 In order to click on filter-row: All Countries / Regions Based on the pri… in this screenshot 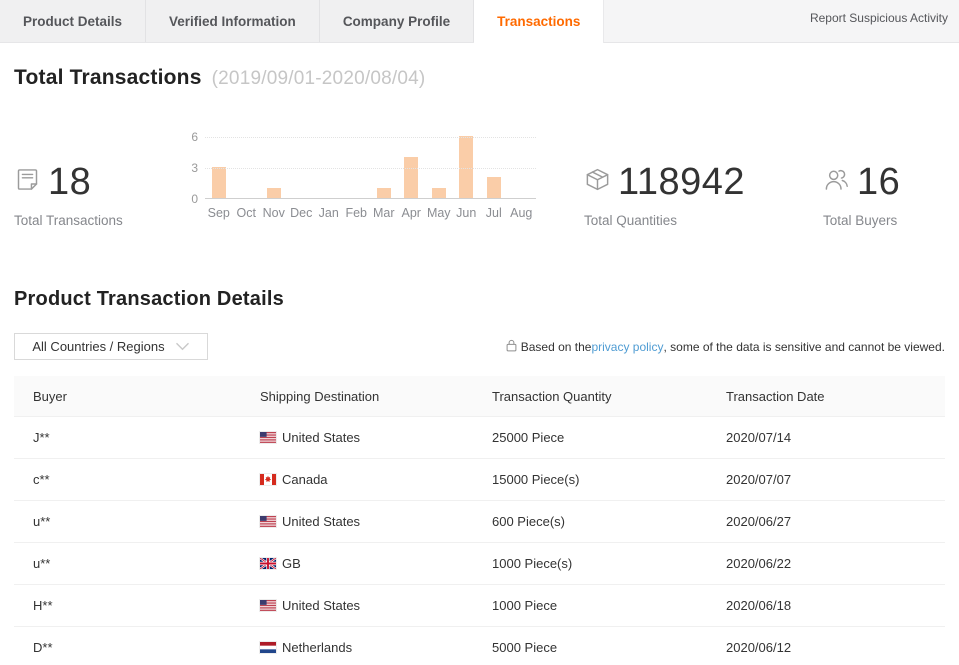, I will do `click(479, 346)`.